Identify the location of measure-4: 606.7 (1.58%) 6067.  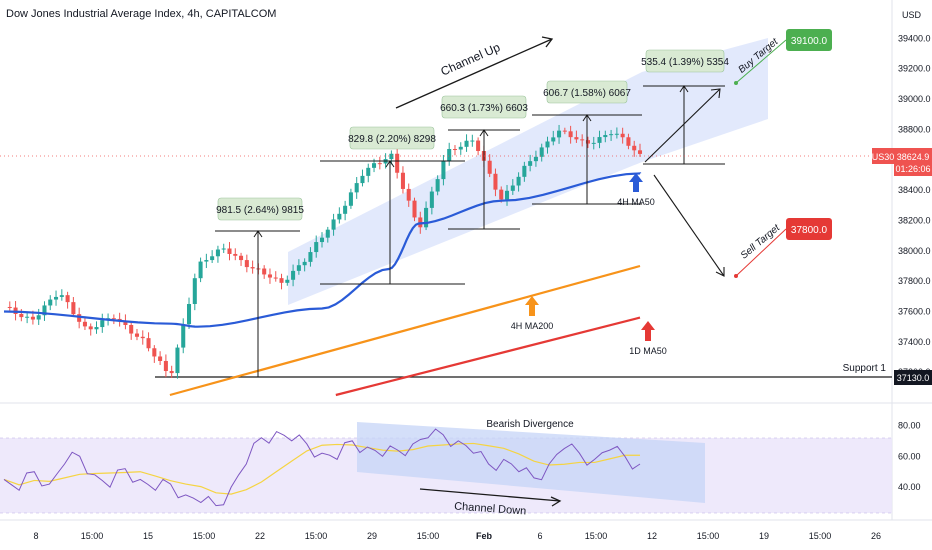
(587, 142).